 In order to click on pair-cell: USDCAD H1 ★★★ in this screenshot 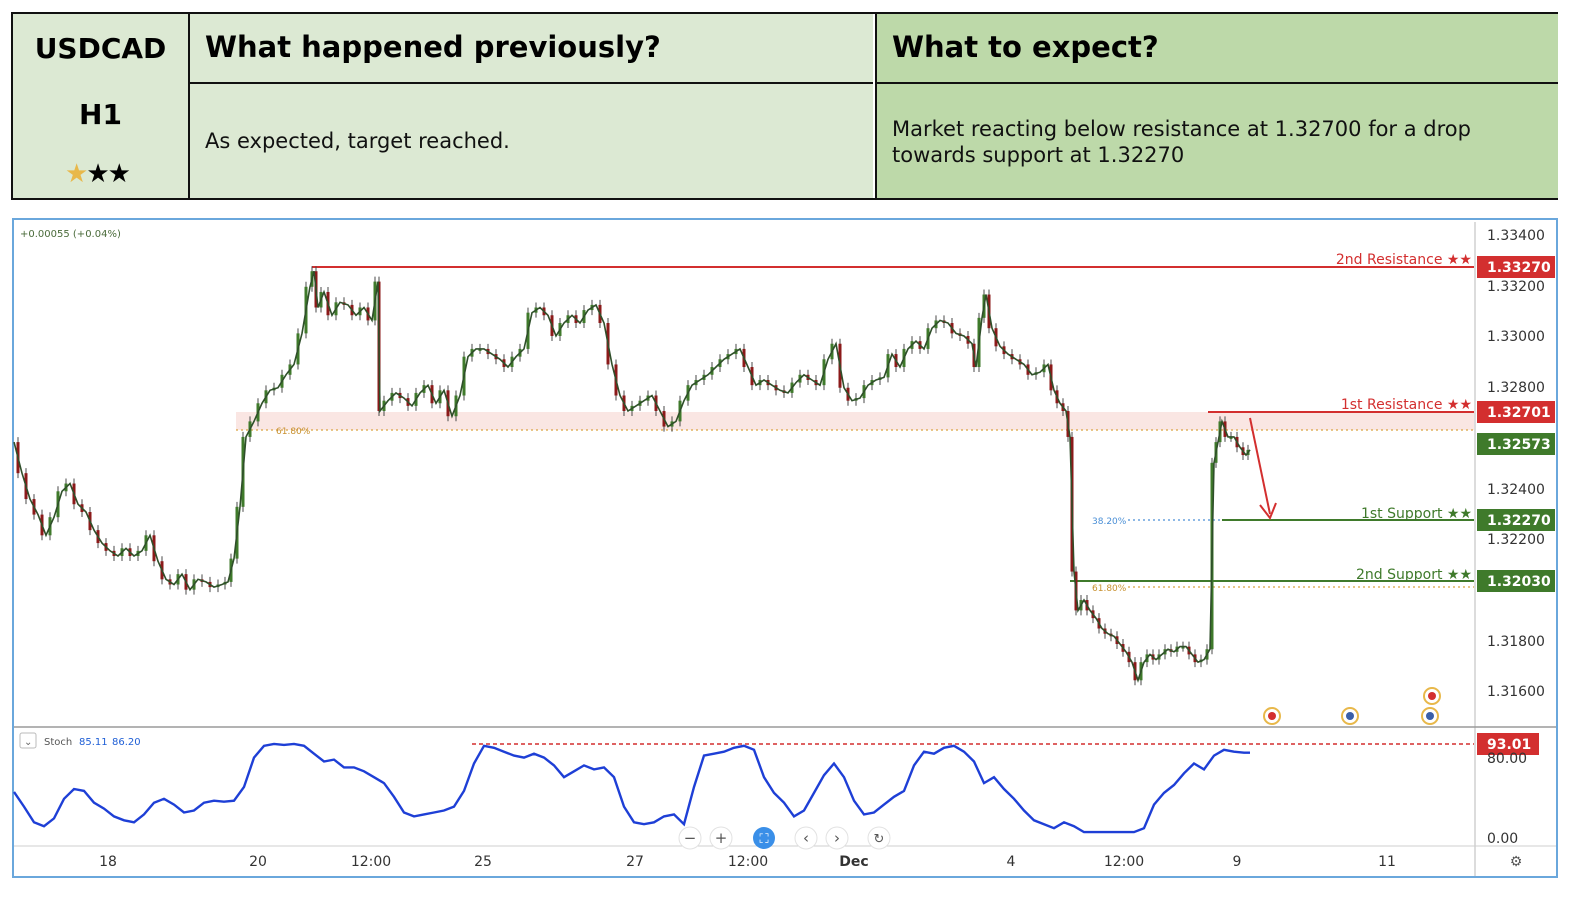, I will do `click(101, 106)`.